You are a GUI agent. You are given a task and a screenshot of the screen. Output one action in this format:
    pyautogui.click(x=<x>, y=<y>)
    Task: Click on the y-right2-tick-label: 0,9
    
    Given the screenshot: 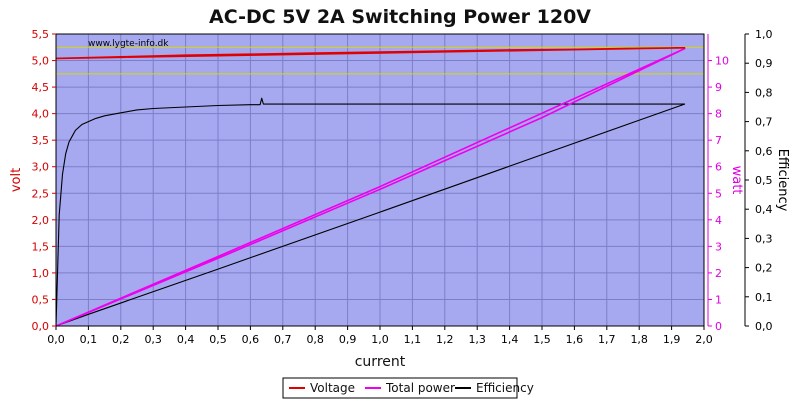 What is the action you would take?
    pyautogui.click(x=764, y=63)
    